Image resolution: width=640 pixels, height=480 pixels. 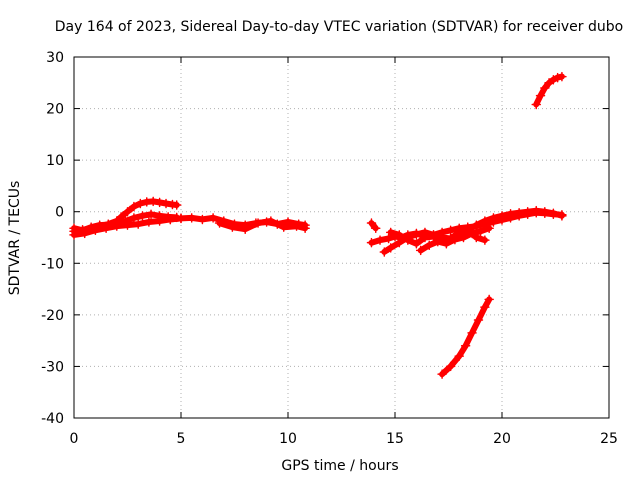 I want to click on series-arc-d, so click(x=465, y=336).